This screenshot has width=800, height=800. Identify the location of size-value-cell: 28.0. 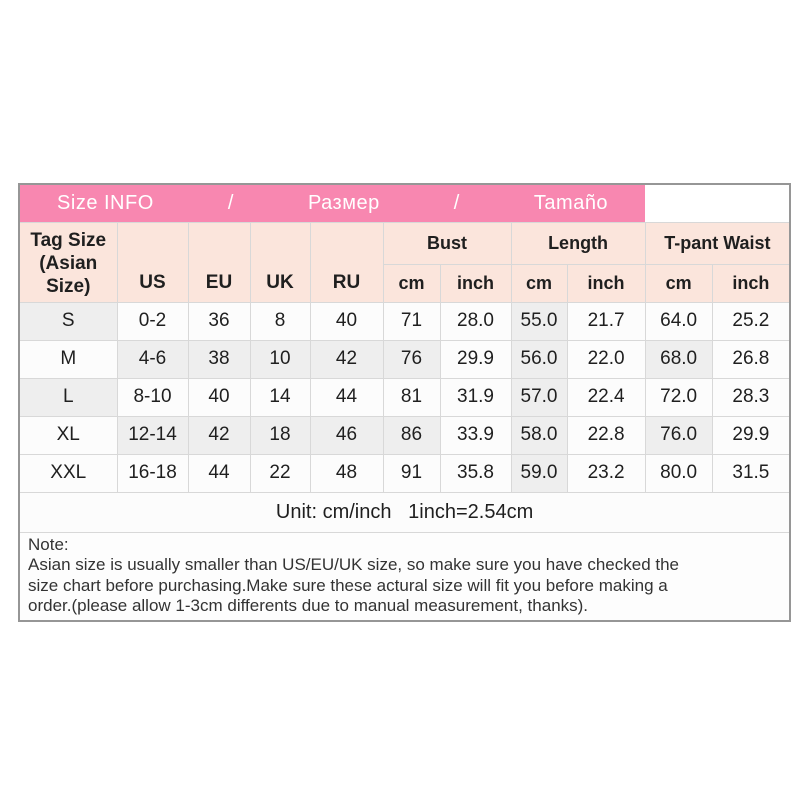
(475, 321).